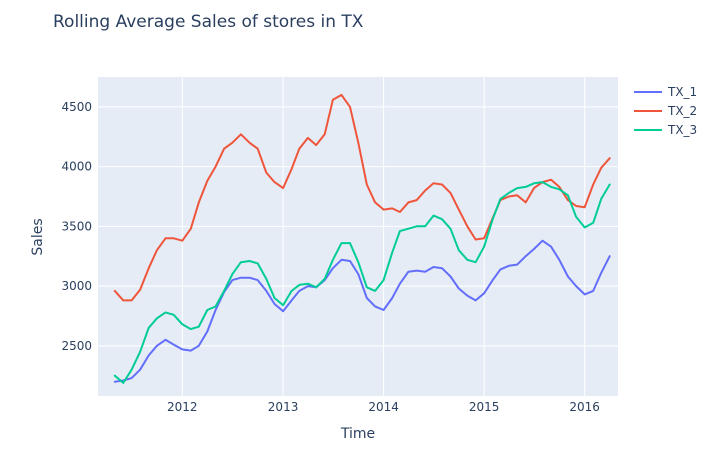 Image resolution: width=713 pixels, height=456 pixels. Describe the element at coordinates (76, 107) in the screenshot. I see `y-tick-label: 4500` at that location.